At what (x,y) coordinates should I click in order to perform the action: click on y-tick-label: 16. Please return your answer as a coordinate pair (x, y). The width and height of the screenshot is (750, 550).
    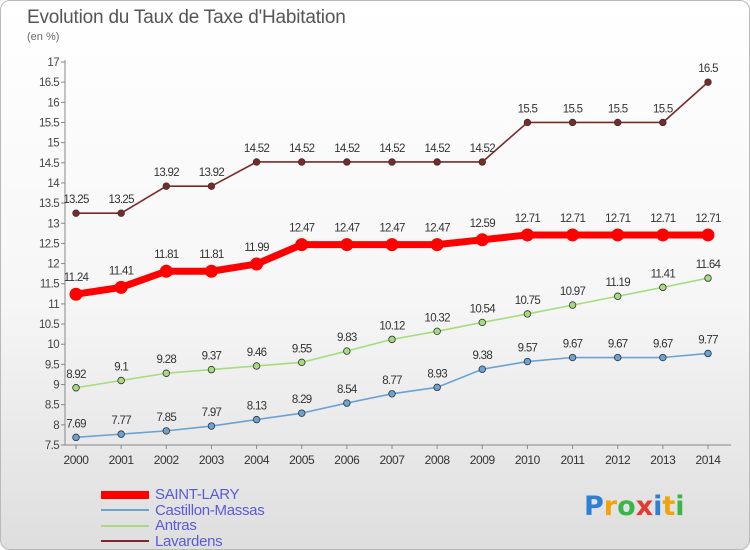
    Looking at the image, I should click on (53, 103).